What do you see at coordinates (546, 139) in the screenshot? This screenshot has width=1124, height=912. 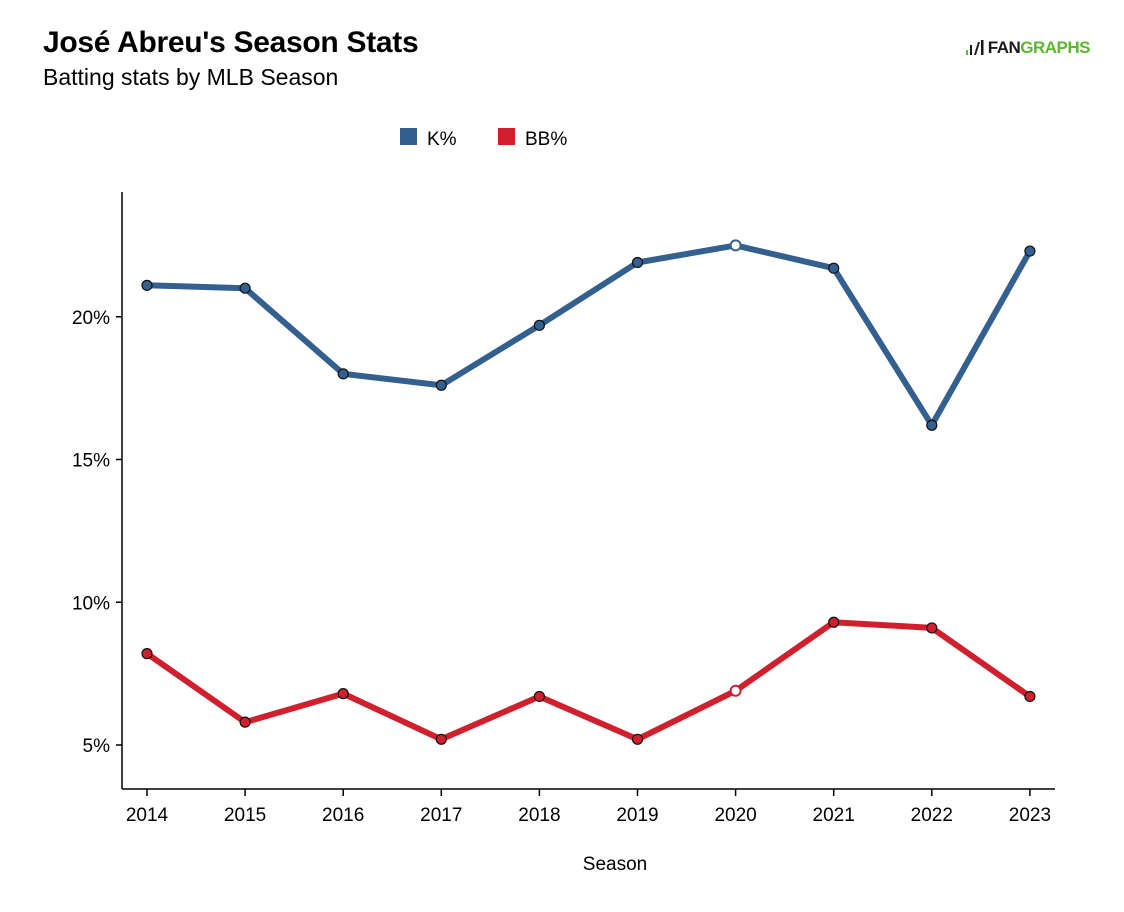 I see `legend-label: BB%` at bounding box center [546, 139].